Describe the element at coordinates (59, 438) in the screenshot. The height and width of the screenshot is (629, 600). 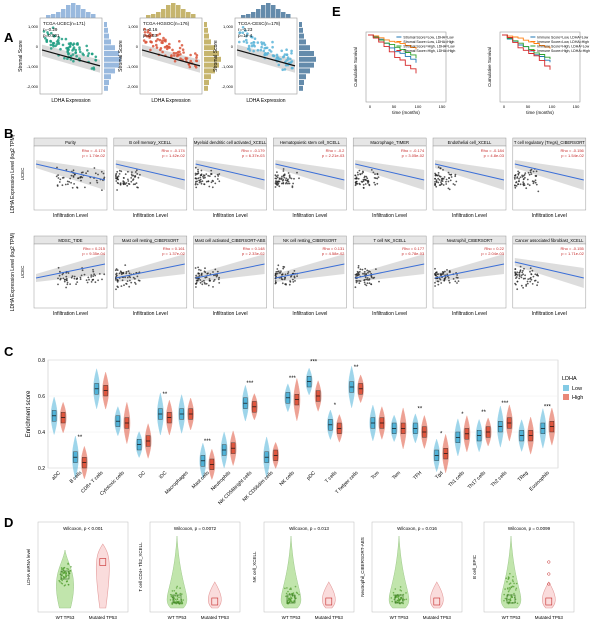
I see `category-group: aDC` at that location.